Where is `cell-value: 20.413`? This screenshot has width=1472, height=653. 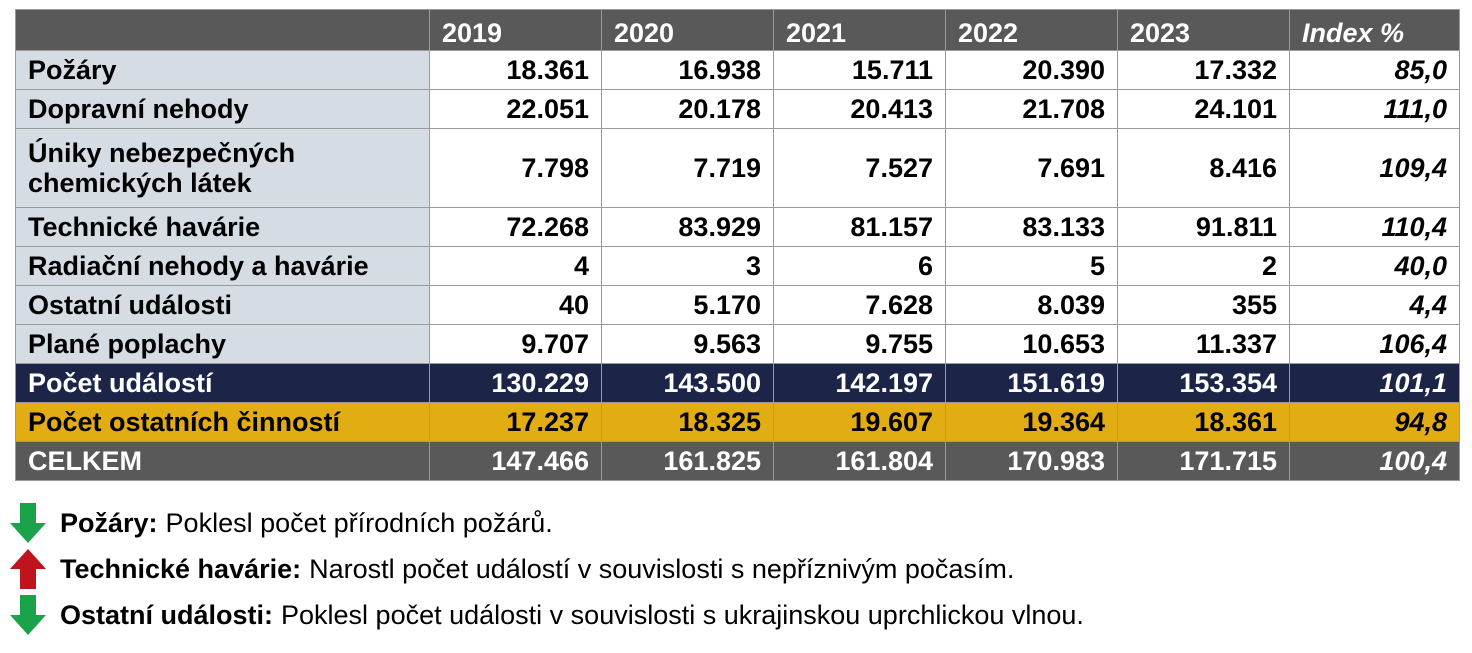 cell-value: 20.413 is located at coordinates (859, 109).